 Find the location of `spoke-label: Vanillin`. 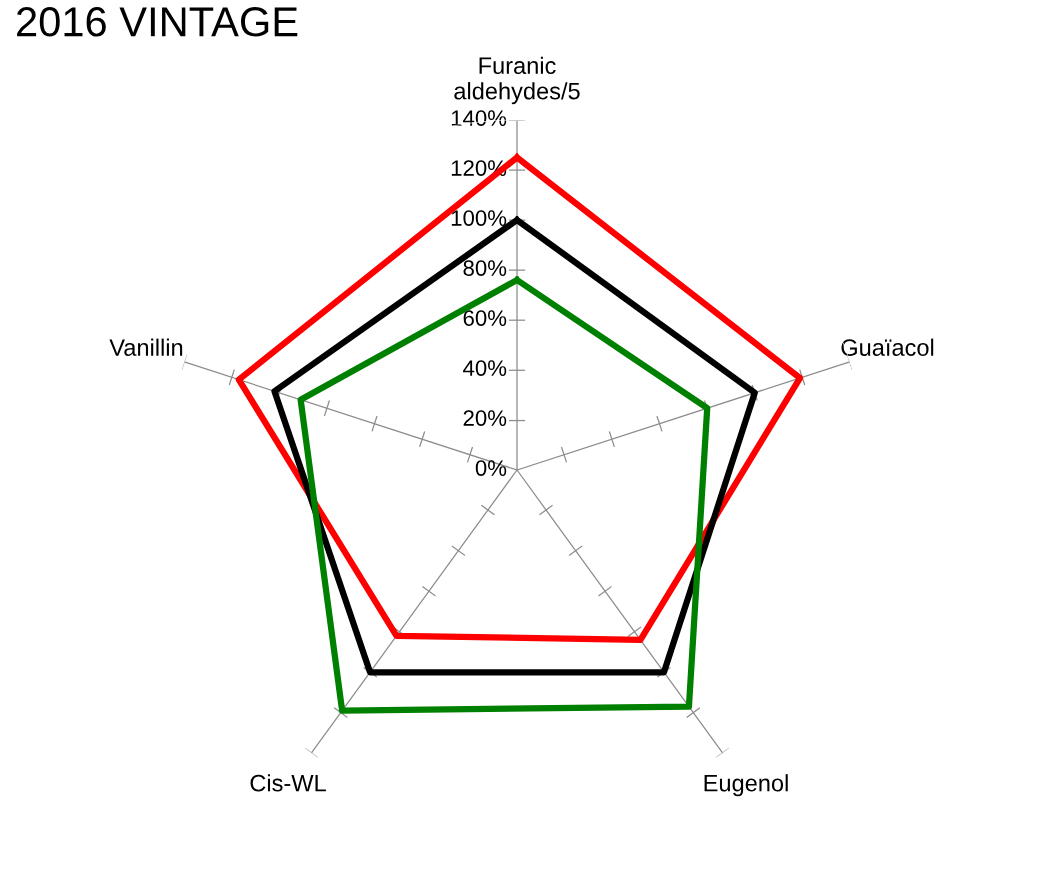

spoke-label: Vanillin is located at coordinates (146, 347).